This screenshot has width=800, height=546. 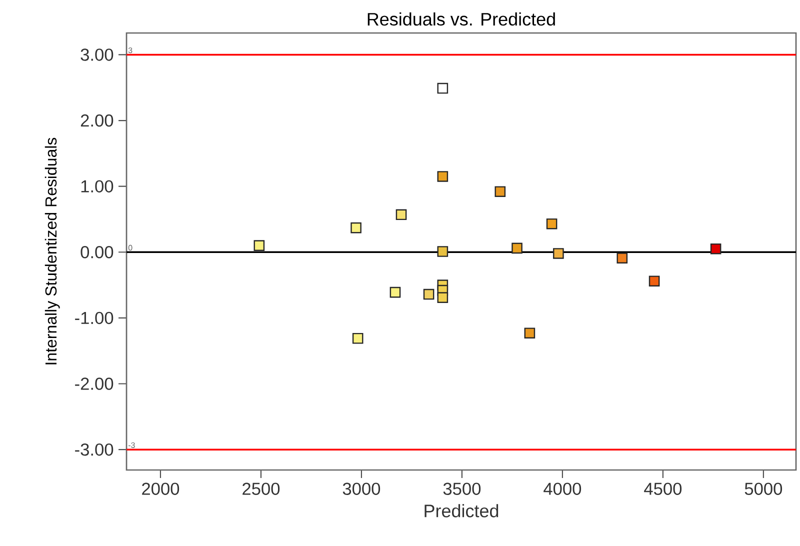 I want to click on ref-line-label: -3, so click(x=131, y=445).